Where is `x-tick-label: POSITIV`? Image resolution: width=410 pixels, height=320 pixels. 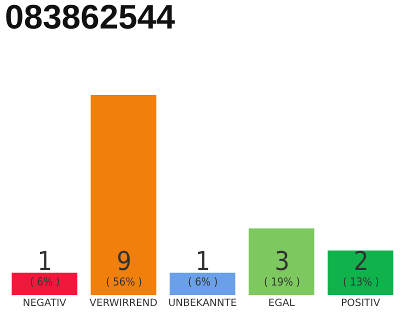
x-tick-label: POSITIV is located at coordinates (360, 303).